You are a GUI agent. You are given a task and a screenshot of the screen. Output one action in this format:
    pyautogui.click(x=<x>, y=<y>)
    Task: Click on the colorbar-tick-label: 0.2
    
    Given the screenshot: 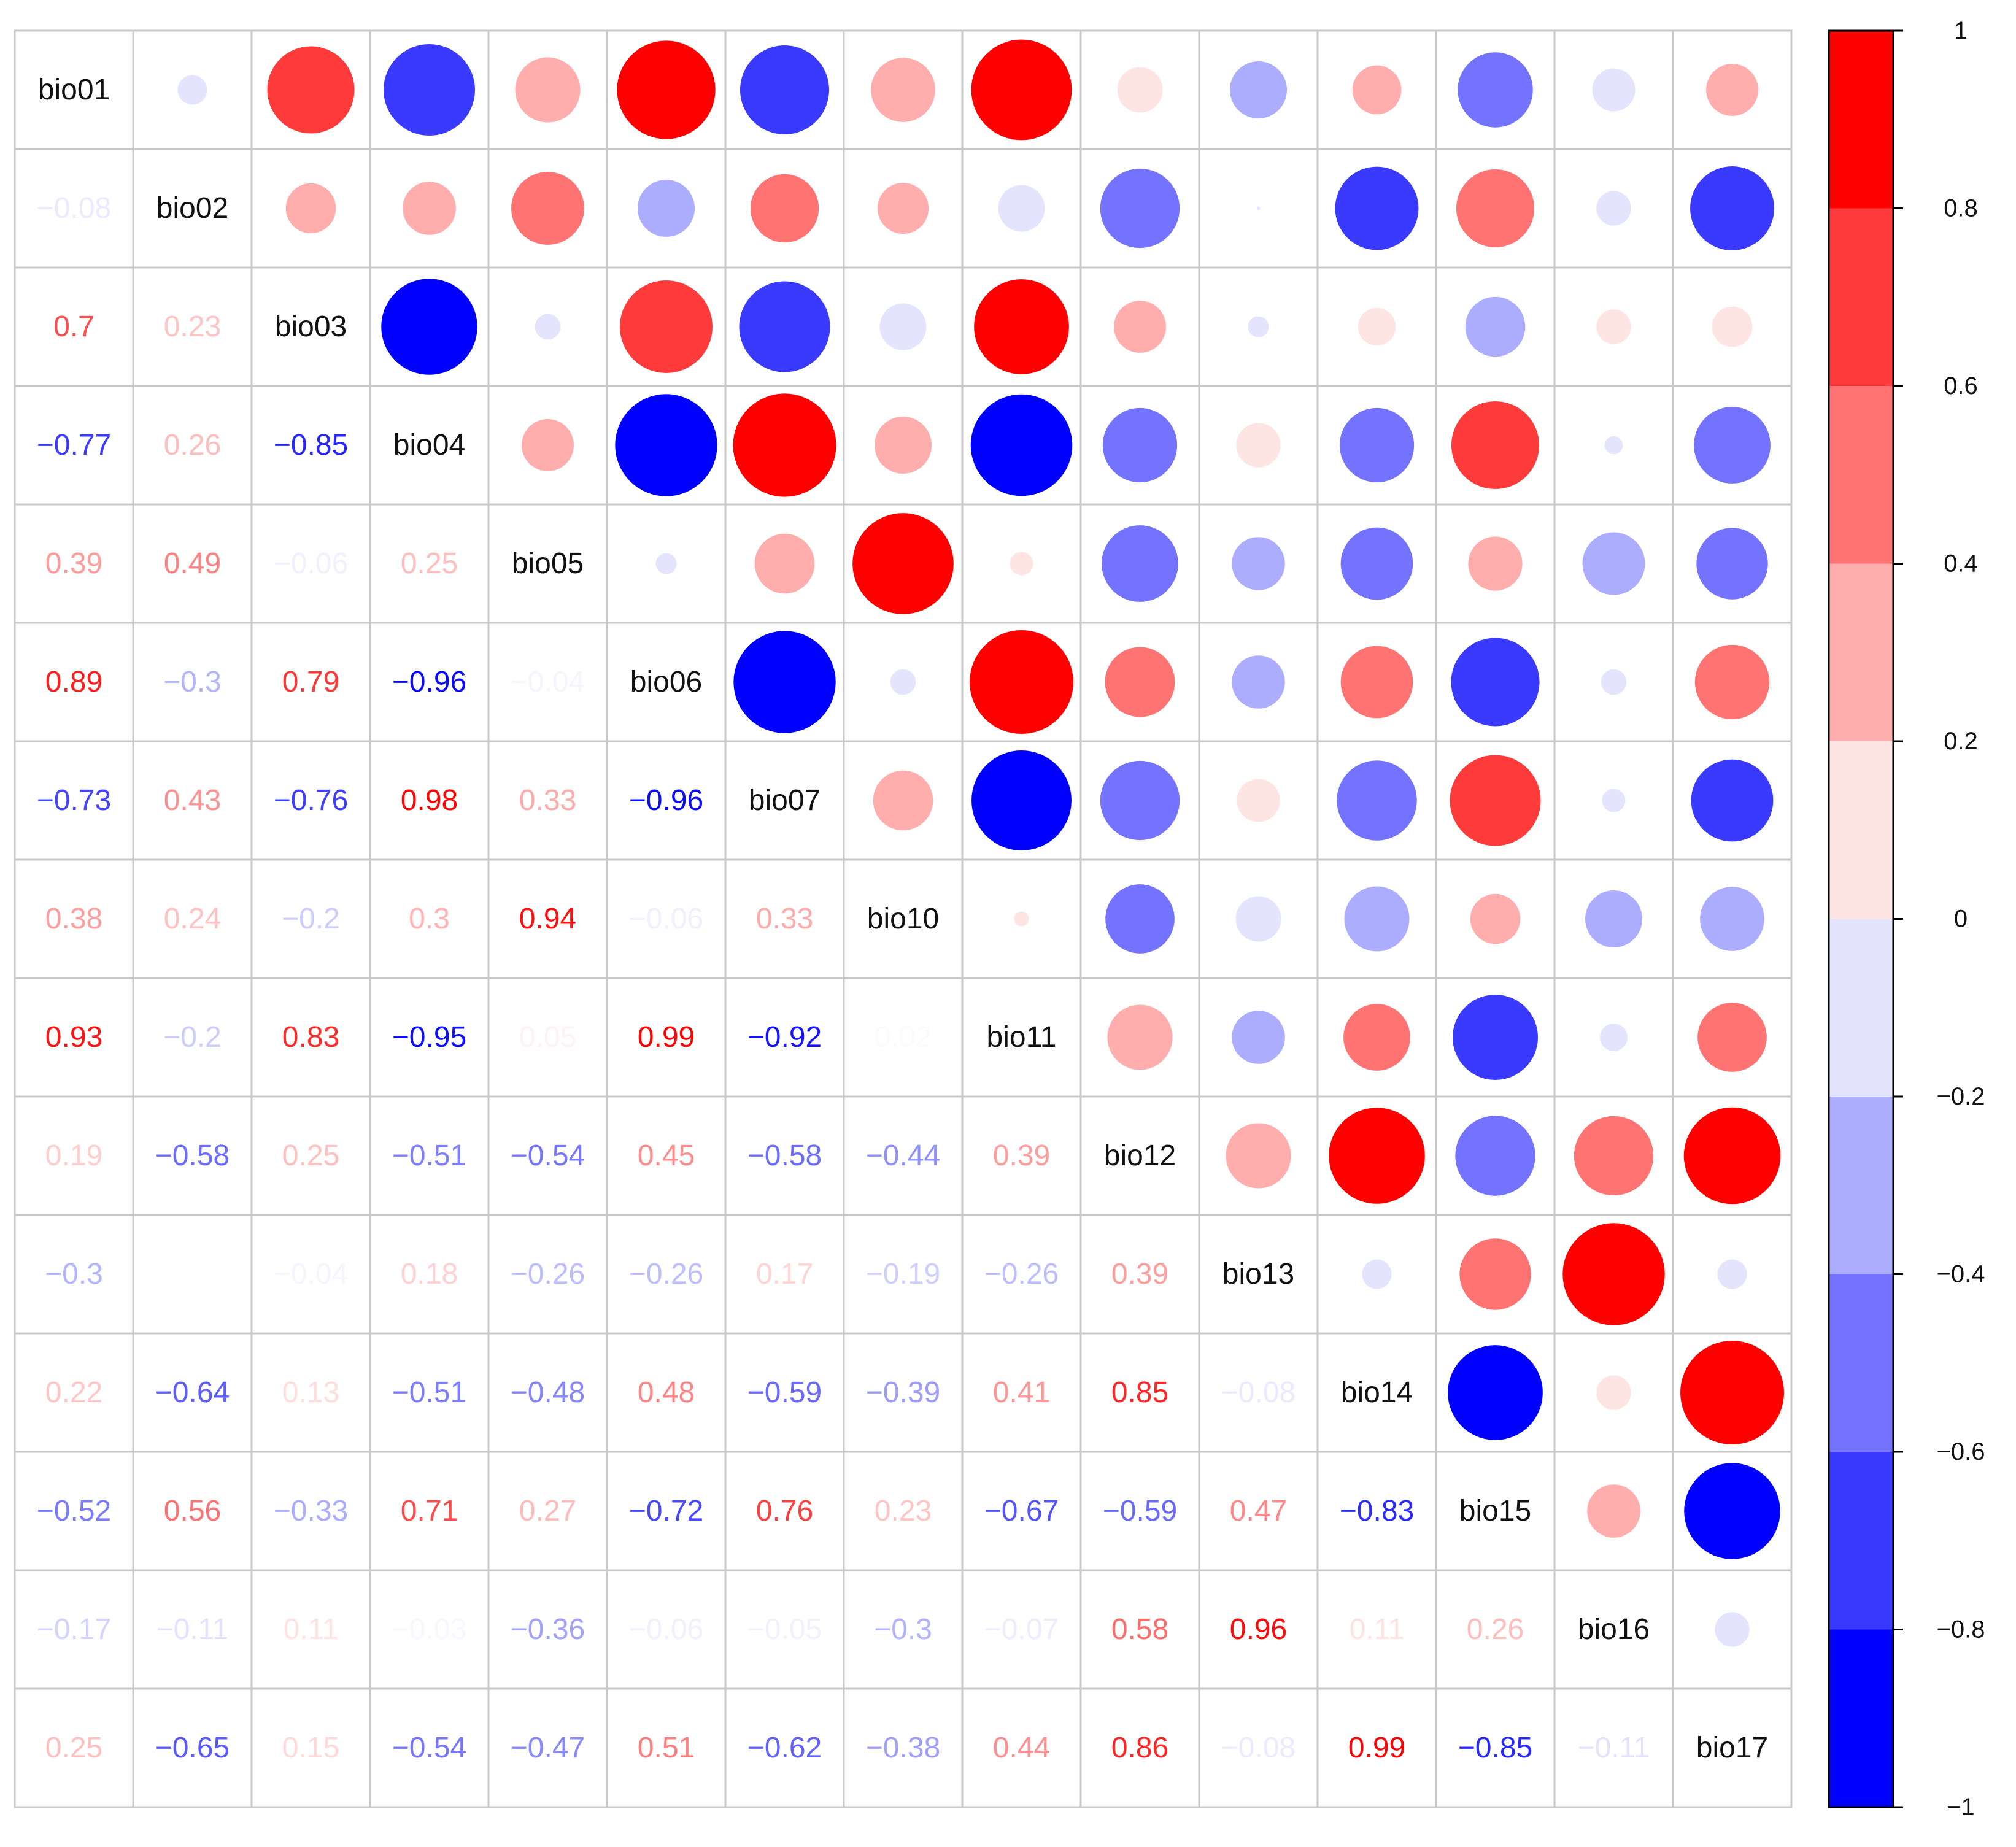 What is the action you would take?
    pyautogui.click(x=1961, y=741)
    